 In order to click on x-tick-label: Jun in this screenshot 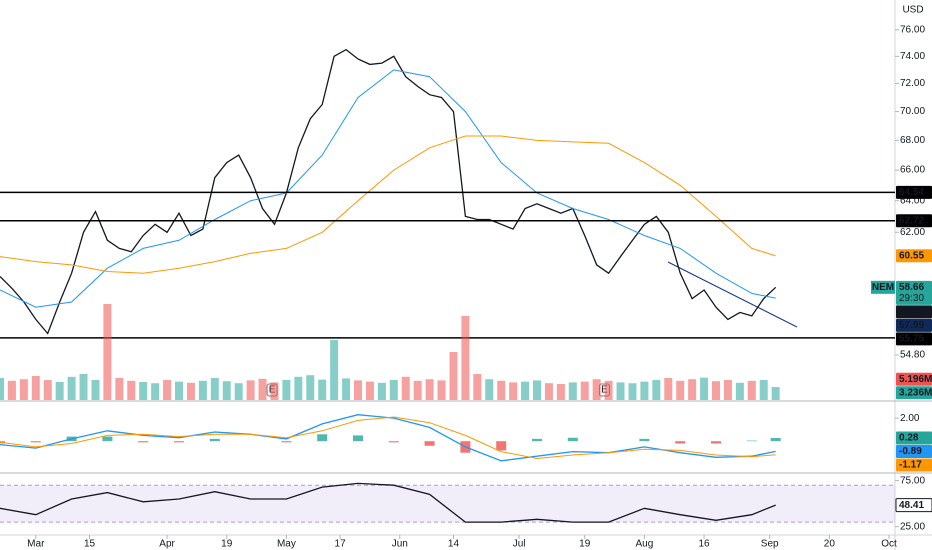, I will do `click(400, 544)`.